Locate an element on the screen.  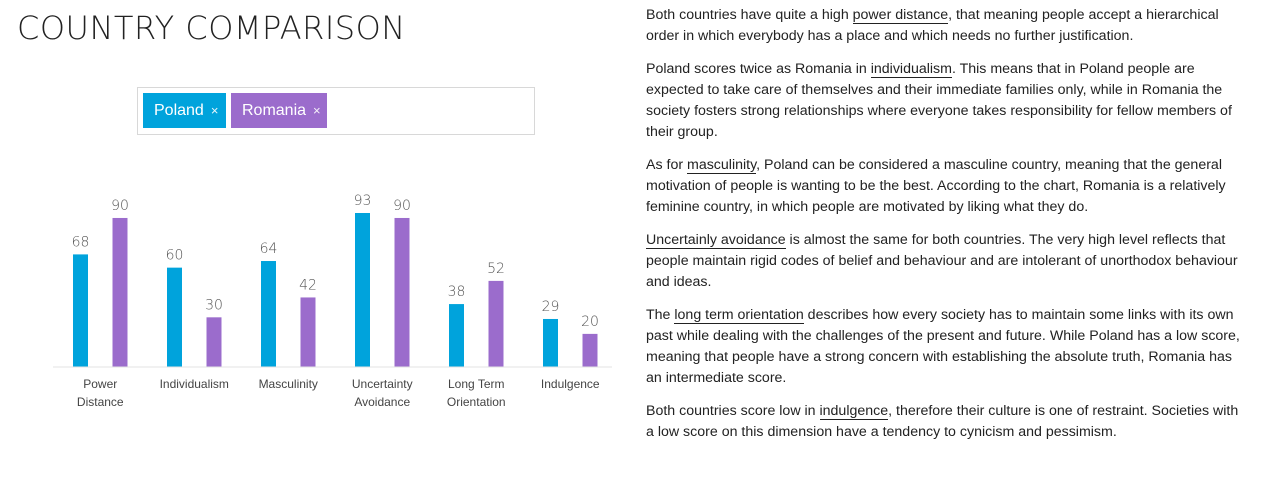
country-tag-poland: Poland × is located at coordinates (184, 110).